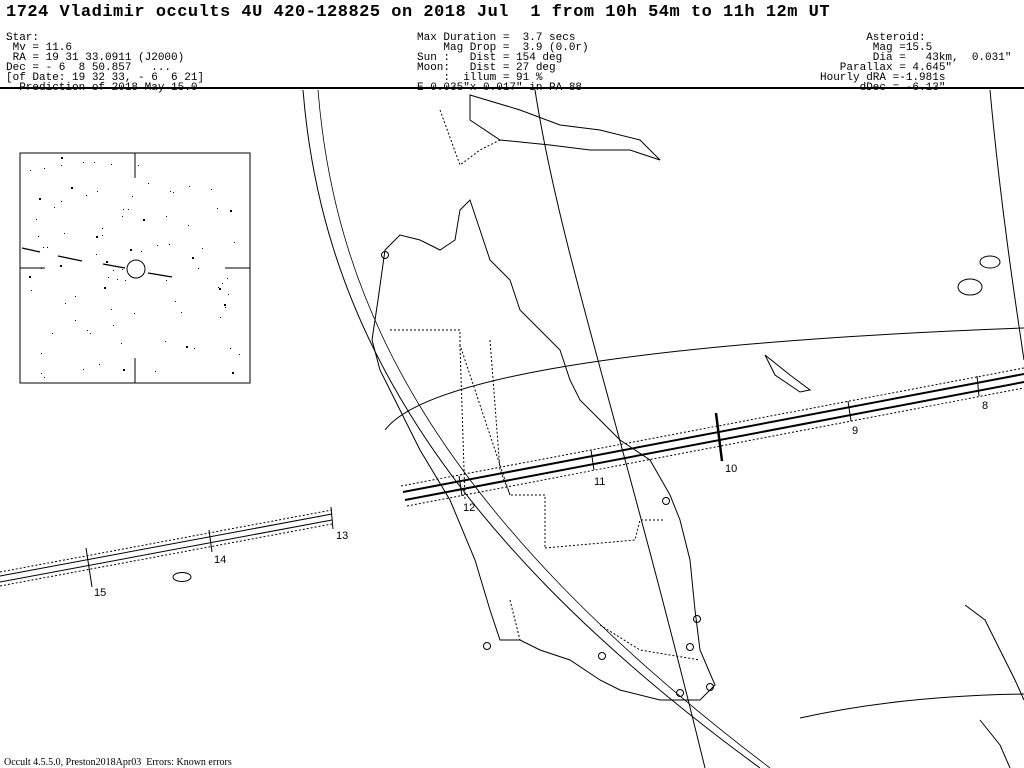 The width and height of the screenshot is (1024, 768). Describe the element at coordinates (166, 548) in the screenshot. I see `occultation-path-offearth` at that location.